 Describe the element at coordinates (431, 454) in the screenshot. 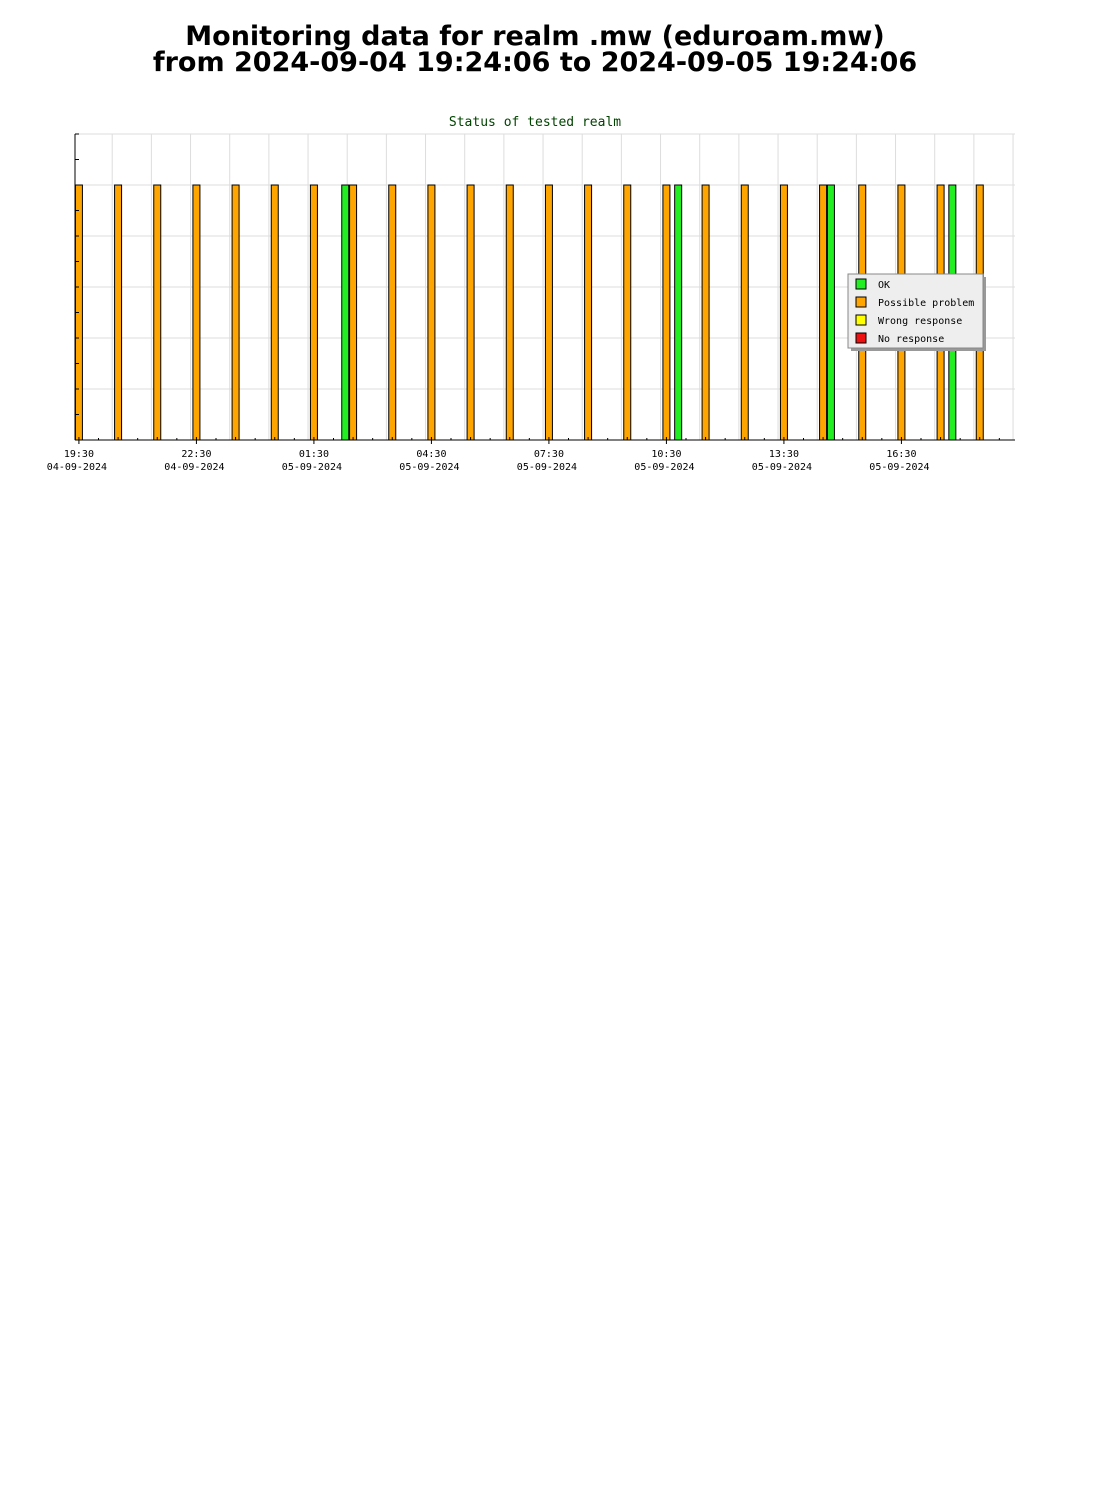

I see `x-tick-label-time: 04:30` at that location.